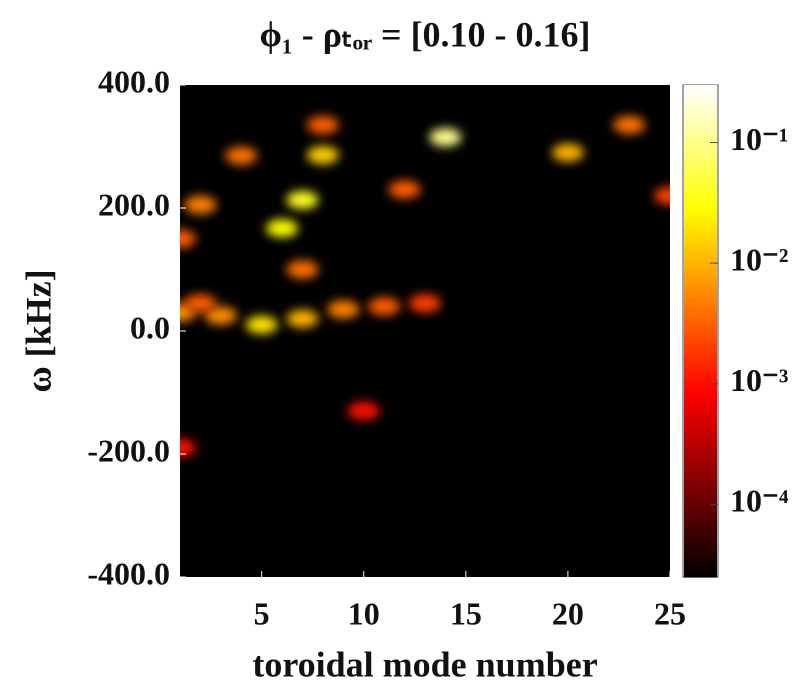 The image size is (800, 695). I want to click on y-tick-label: 200.0, so click(134, 204).